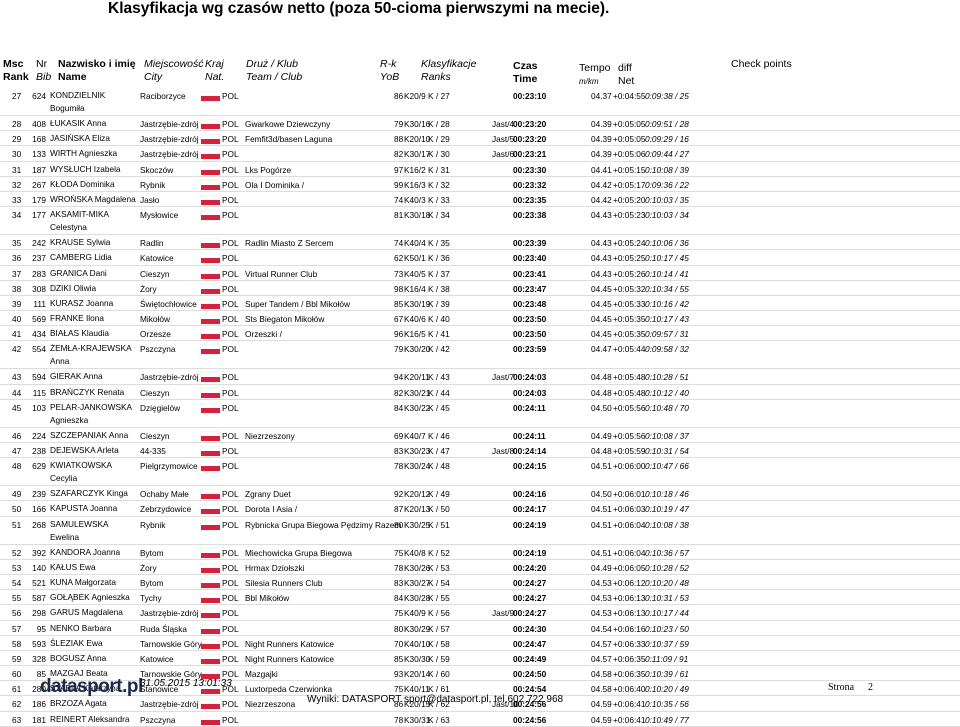  Describe the element at coordinates (153, 184) in the screenshot. I see `city: Rybnik` at that location.